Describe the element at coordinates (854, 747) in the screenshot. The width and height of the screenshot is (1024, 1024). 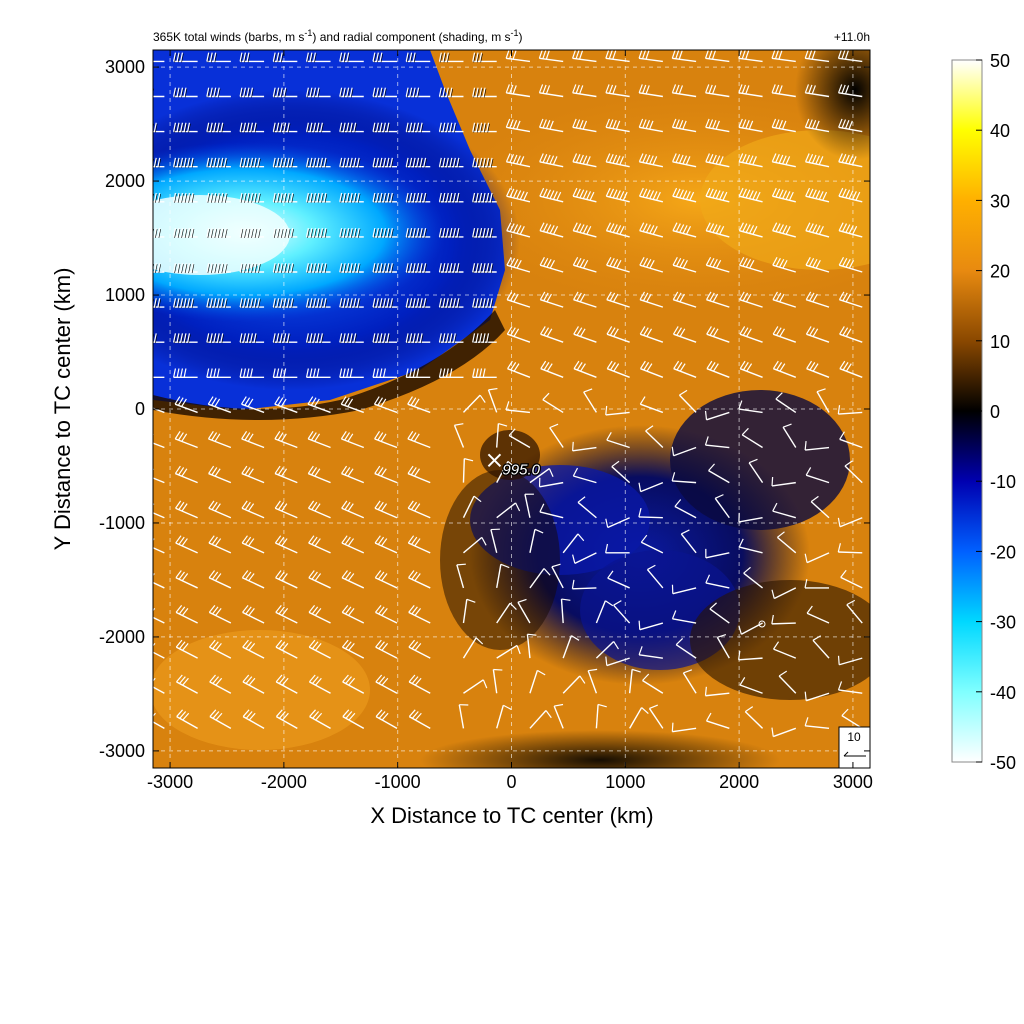
I see `reference-barb-box: 10` at that location.